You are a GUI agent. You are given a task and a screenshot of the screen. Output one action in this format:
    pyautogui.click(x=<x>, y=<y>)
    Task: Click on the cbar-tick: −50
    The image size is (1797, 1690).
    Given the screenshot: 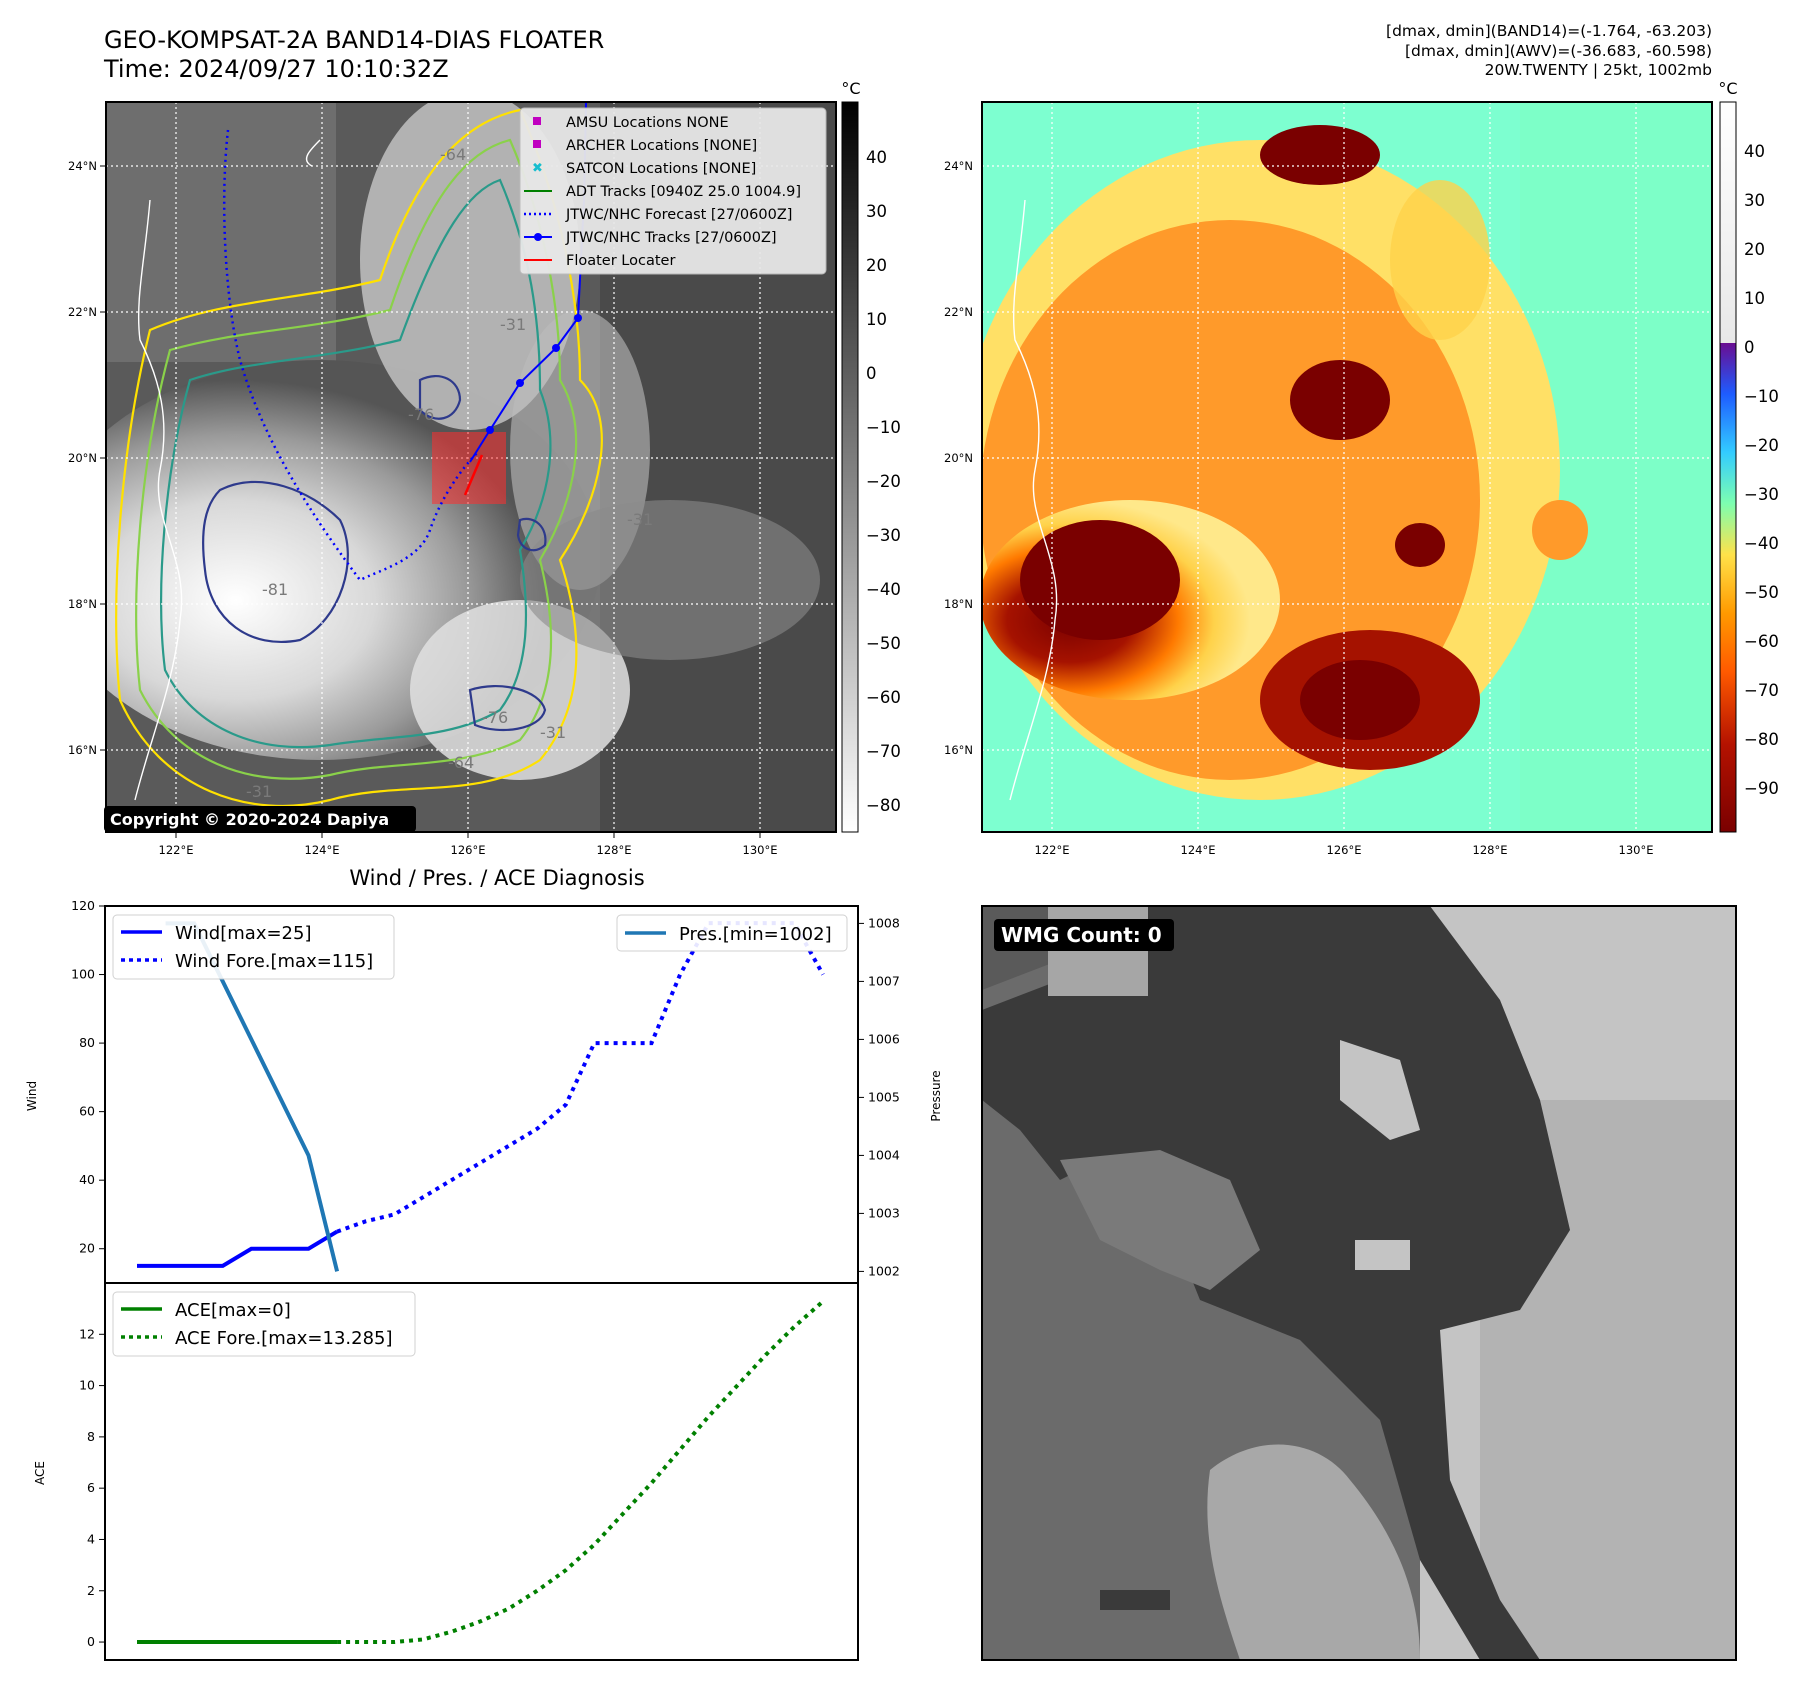 What is the action you would take?
    pyautogui.click(x=883, y=643)
    